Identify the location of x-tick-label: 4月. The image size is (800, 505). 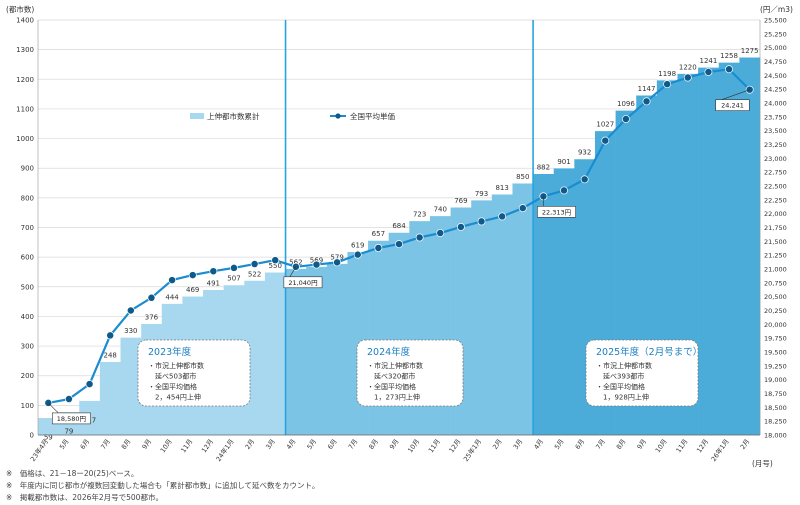
(291, 444).